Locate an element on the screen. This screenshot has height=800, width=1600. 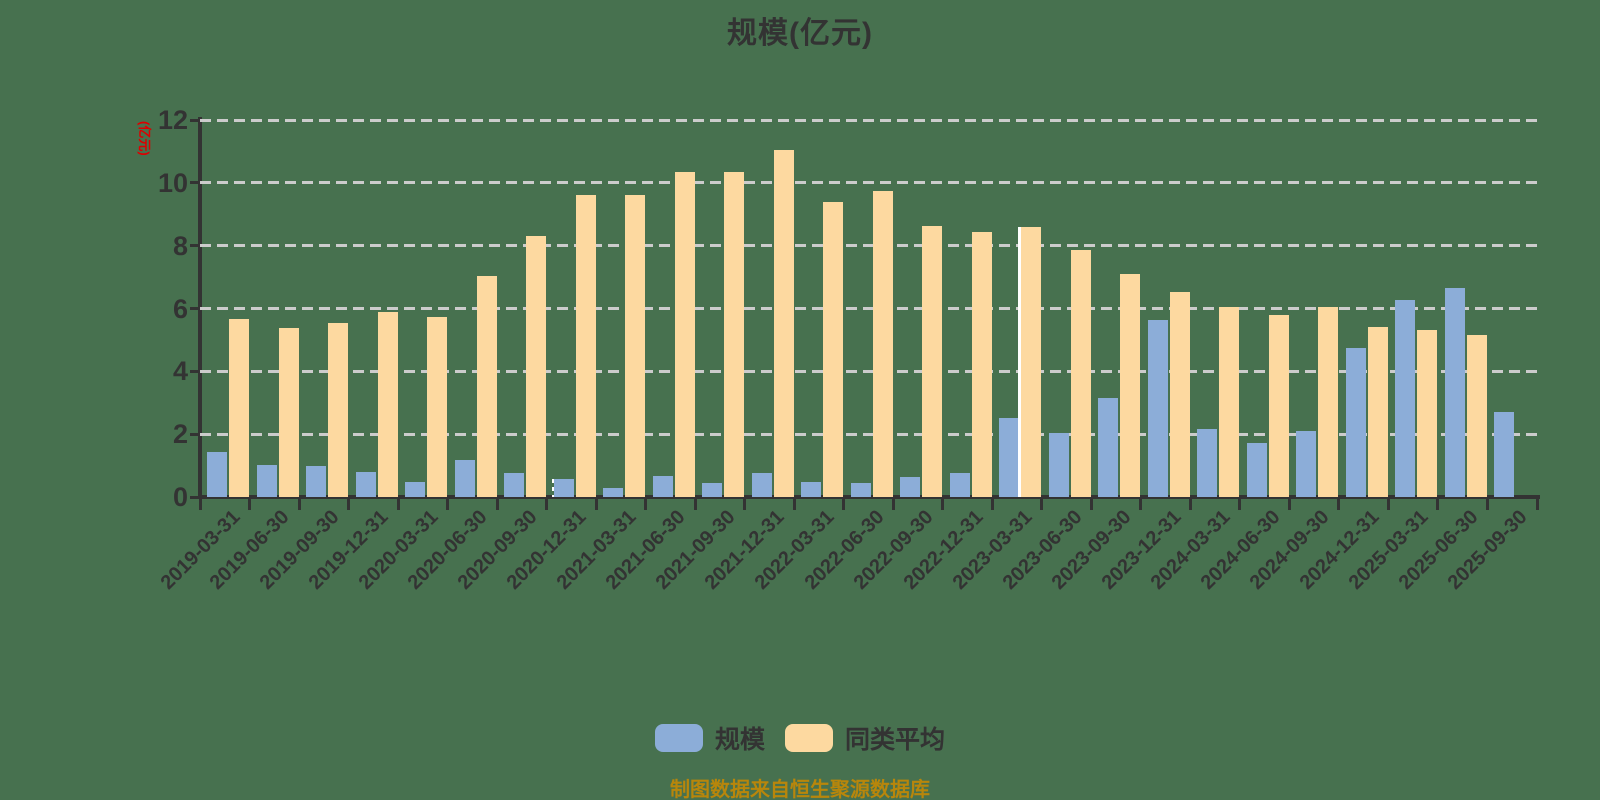
bar-规模-2020-06-30 is located at coordinates (464, 478).